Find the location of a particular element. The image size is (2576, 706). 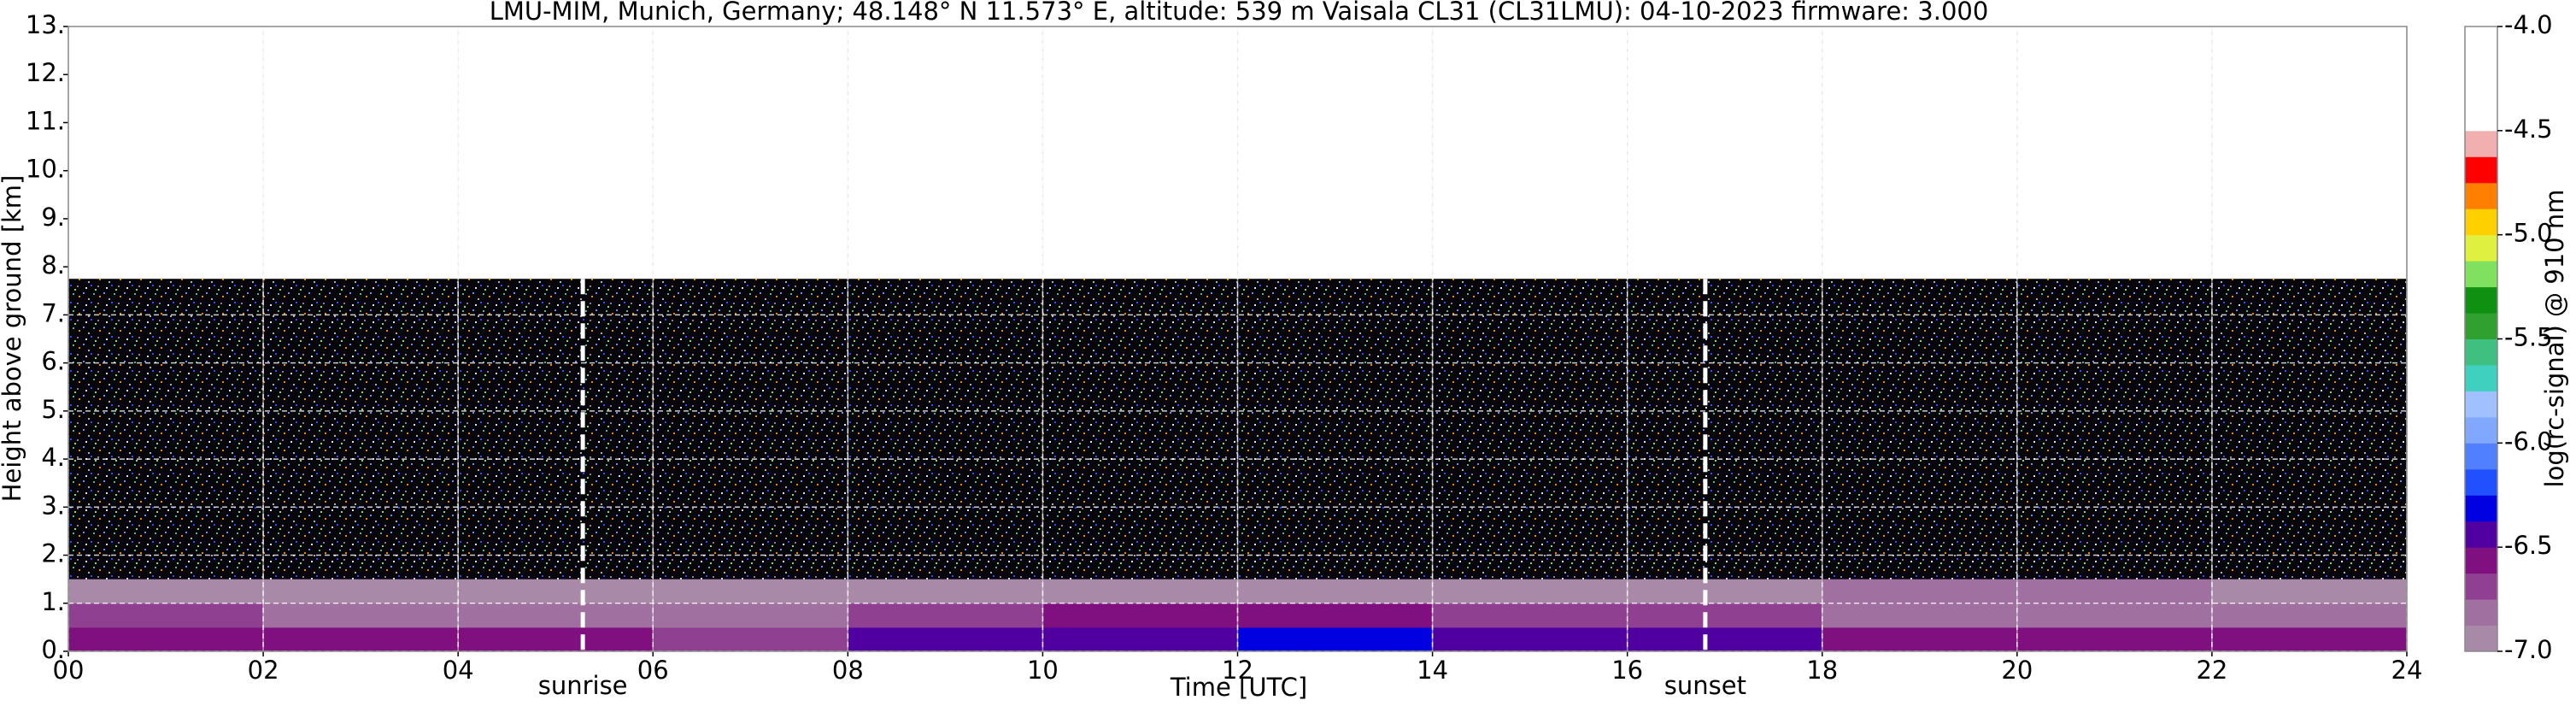

x-tick-label: 08 is located at coordinates (848, 670).